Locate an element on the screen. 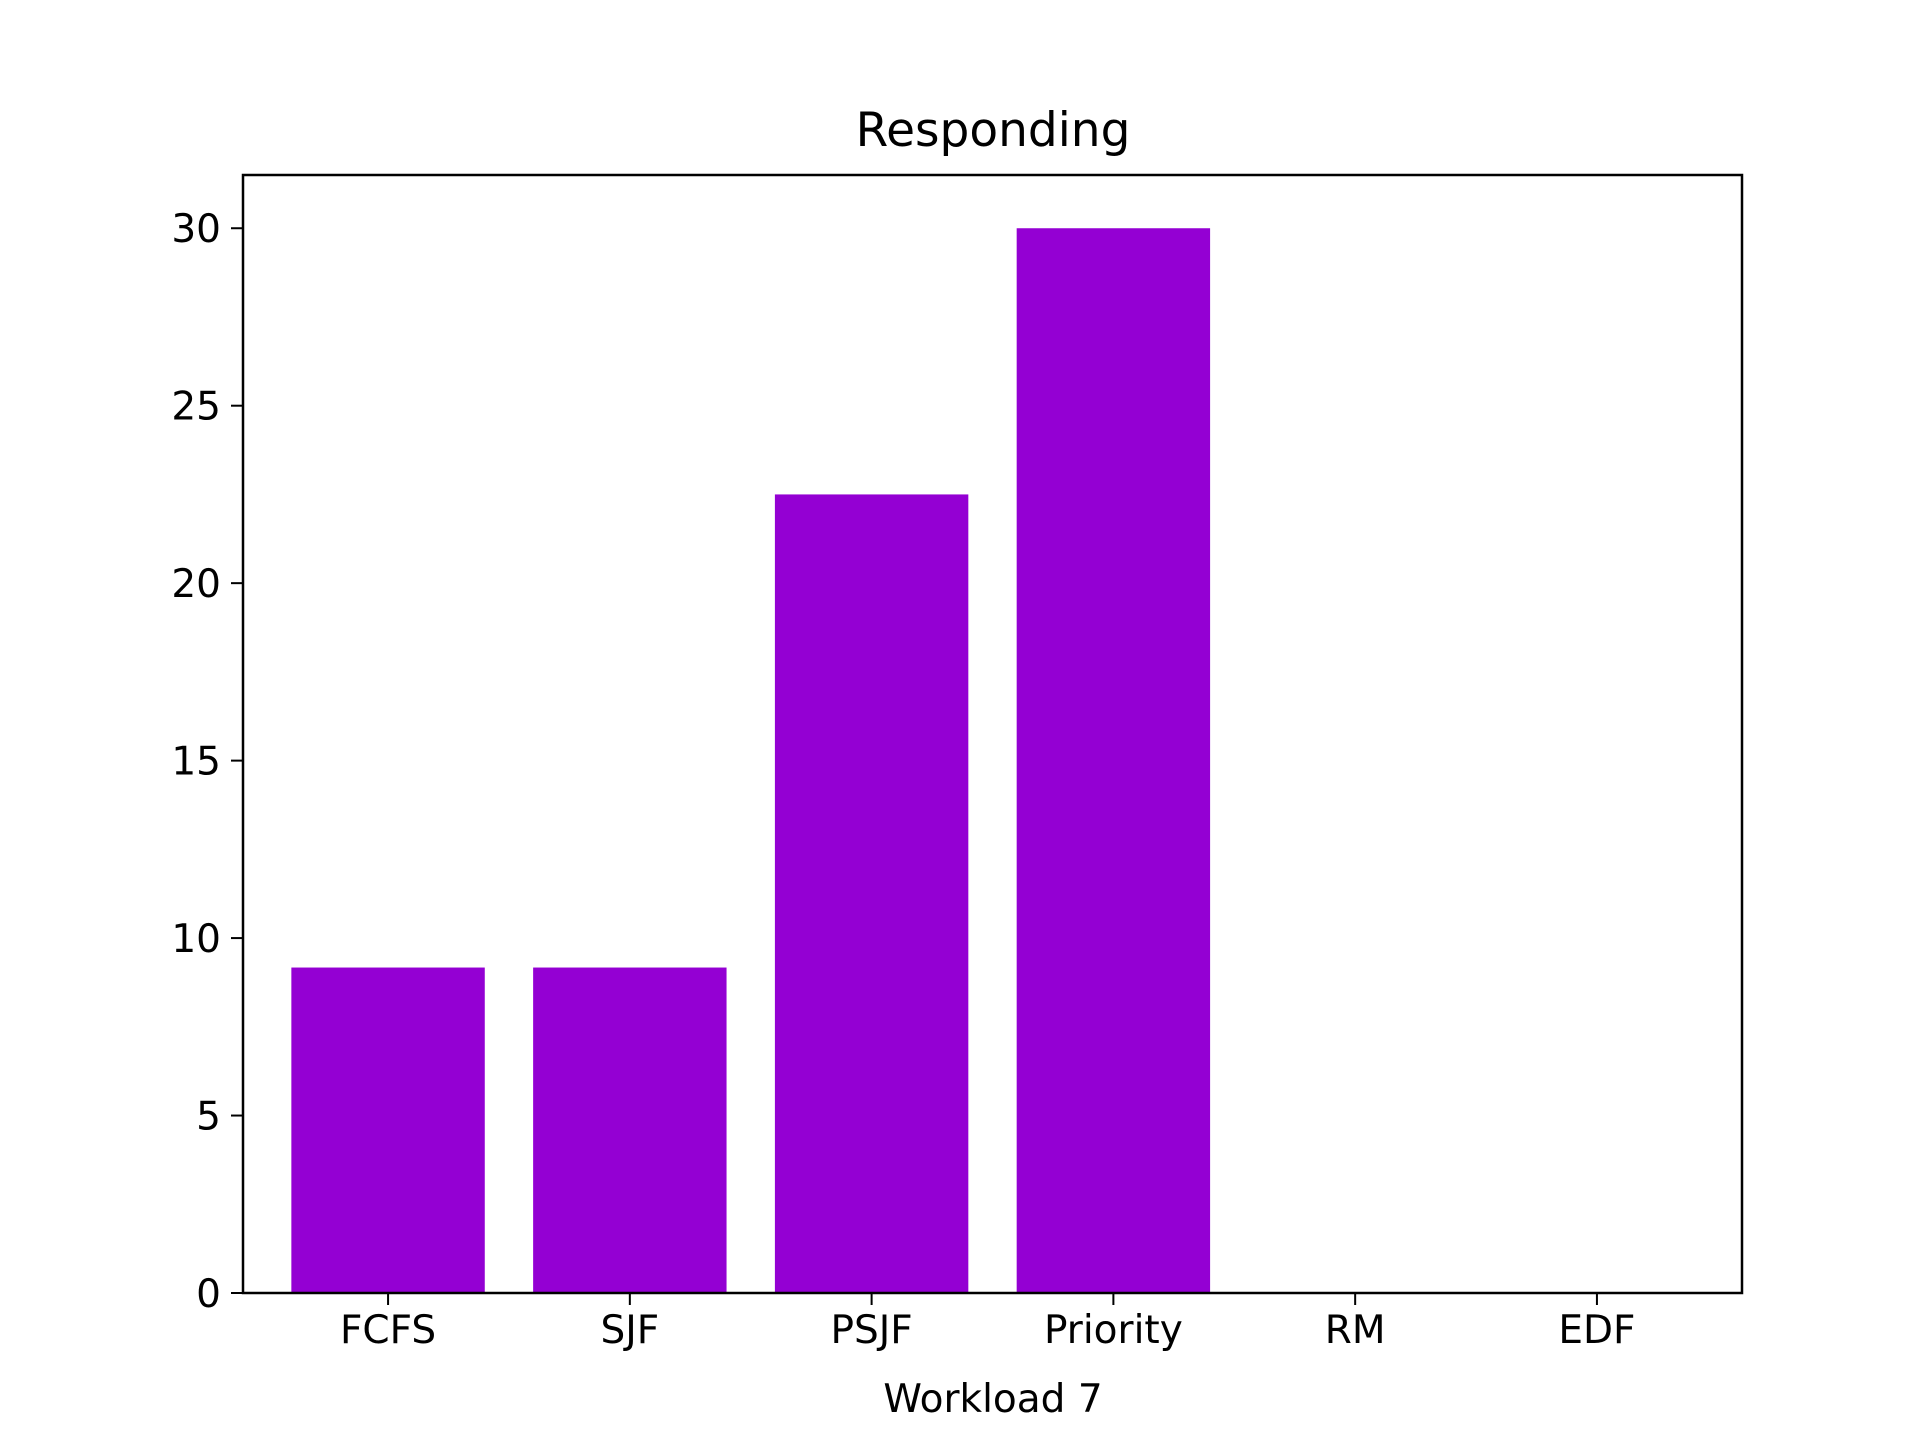  bar-psjf is located at coordinates (871, 893).